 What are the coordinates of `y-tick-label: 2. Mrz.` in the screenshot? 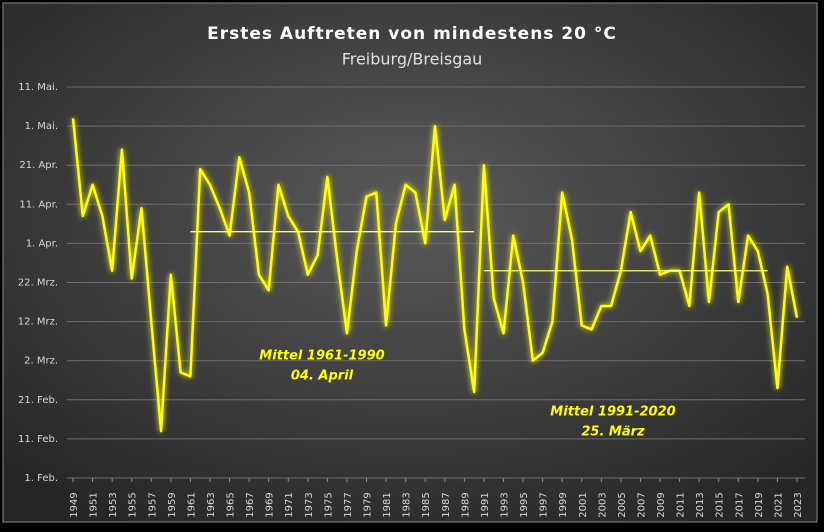 It's located at (41, 361).